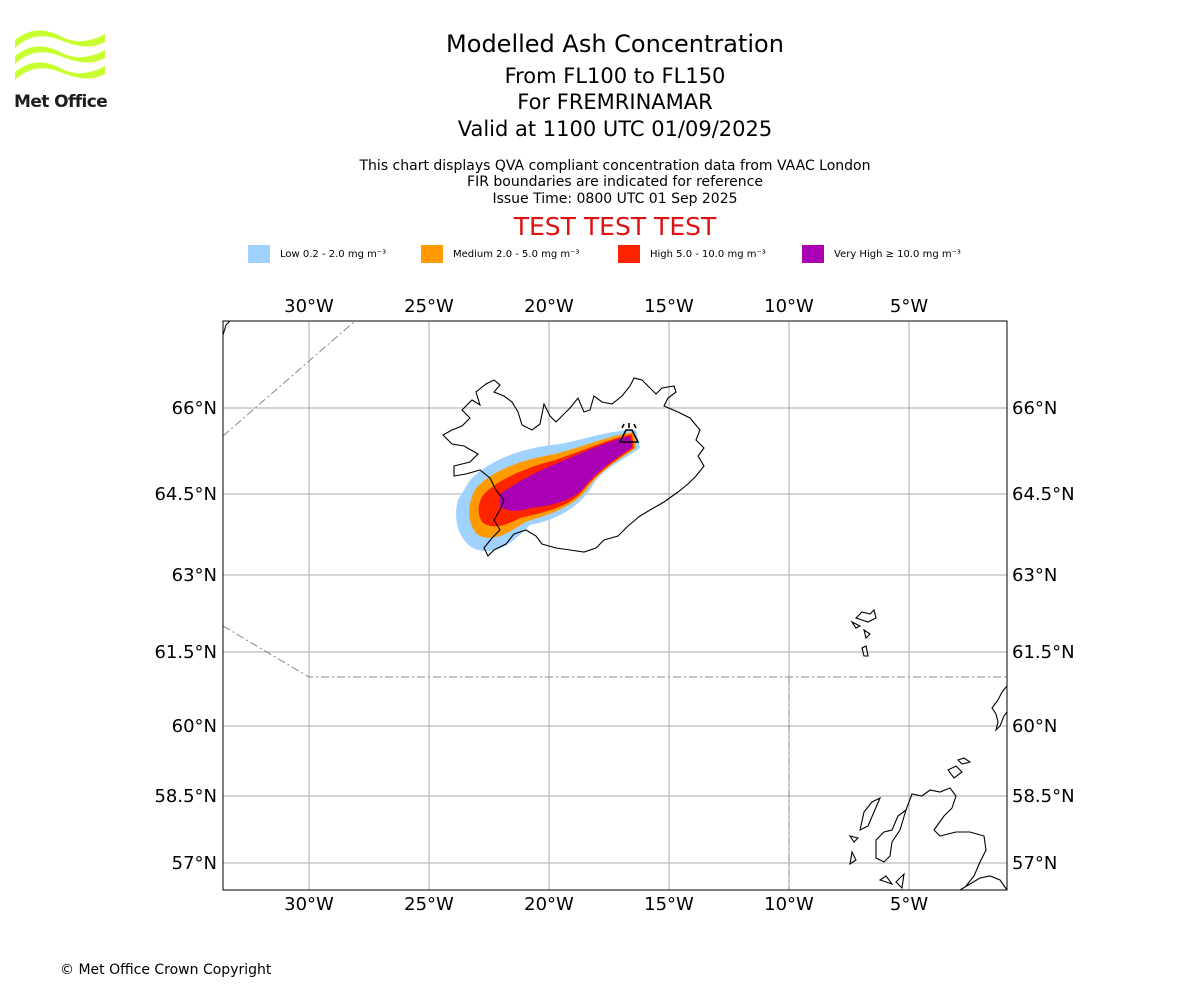 The image size is (1200, 1000). Describe the element at coordinates (1043, 796) in the screenshot. I see `lat-label-right: 58.5°N` at that location.